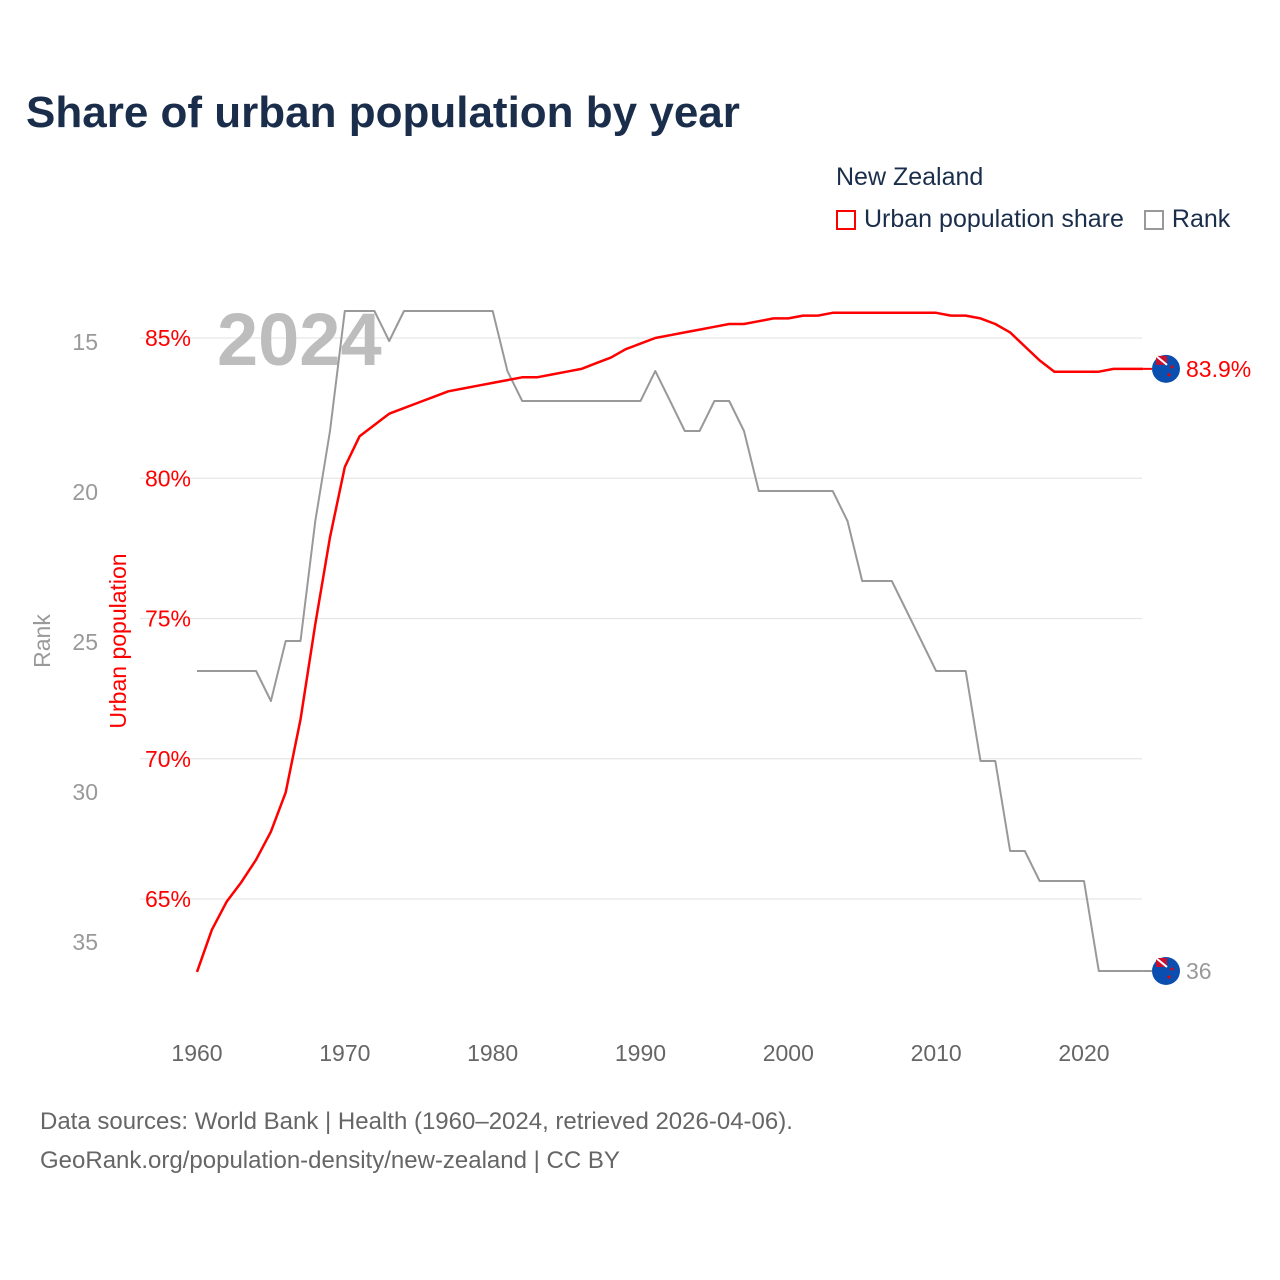  Describe the element at coordinates (788, 1053) in the screenshot. I see `x-tick-label: 2000` at that location.